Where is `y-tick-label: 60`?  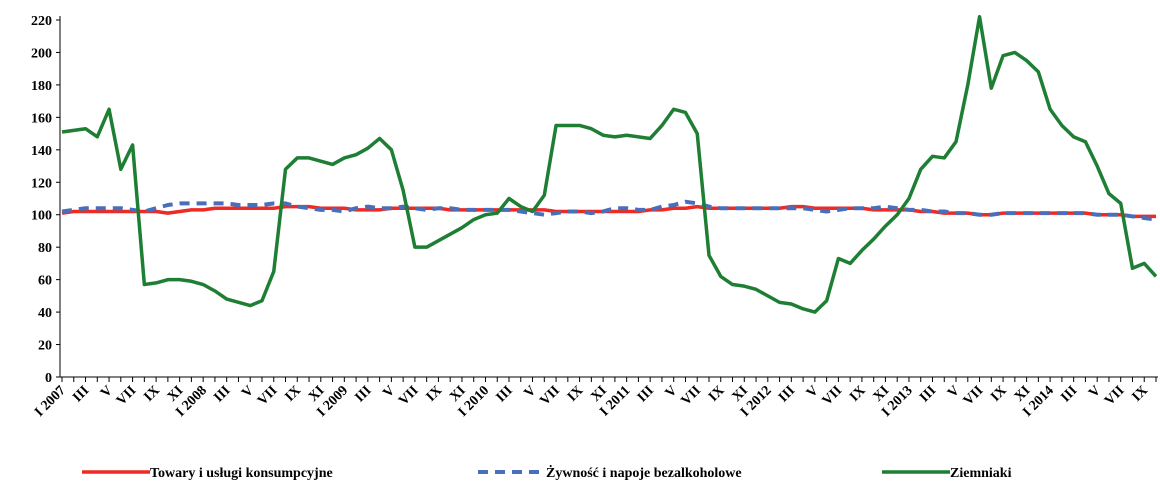
y-tick-label: 60 is located at coordinates (45, 281).